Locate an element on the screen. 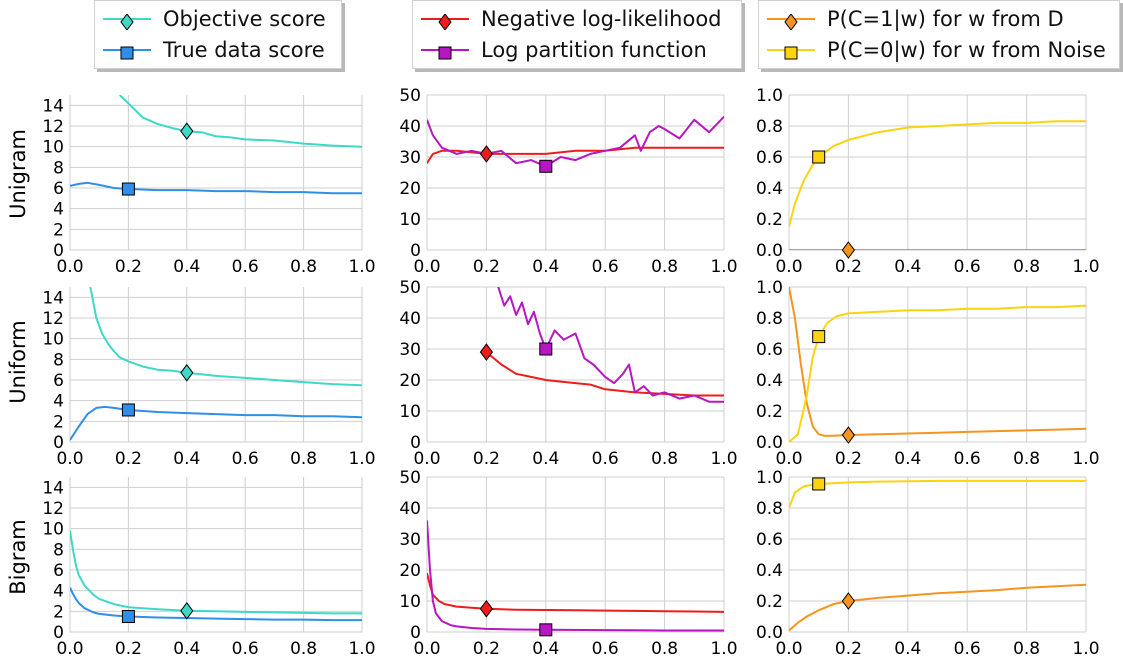 The width and height of the screenshot is (1123, 664). y-tick-label: 0.2 is located at coordinates (769, 412).